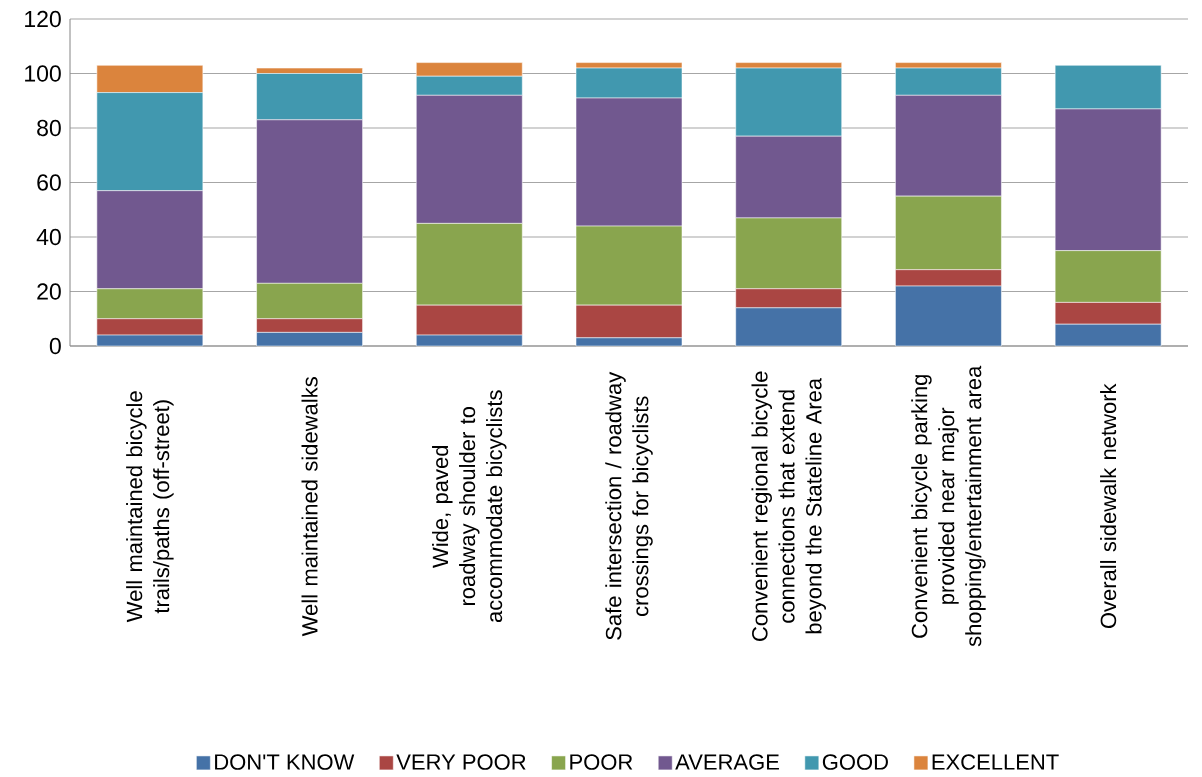 This screenshot has width=1202, height=777. I want to click on legend-label: POOR, so click(601, 762).